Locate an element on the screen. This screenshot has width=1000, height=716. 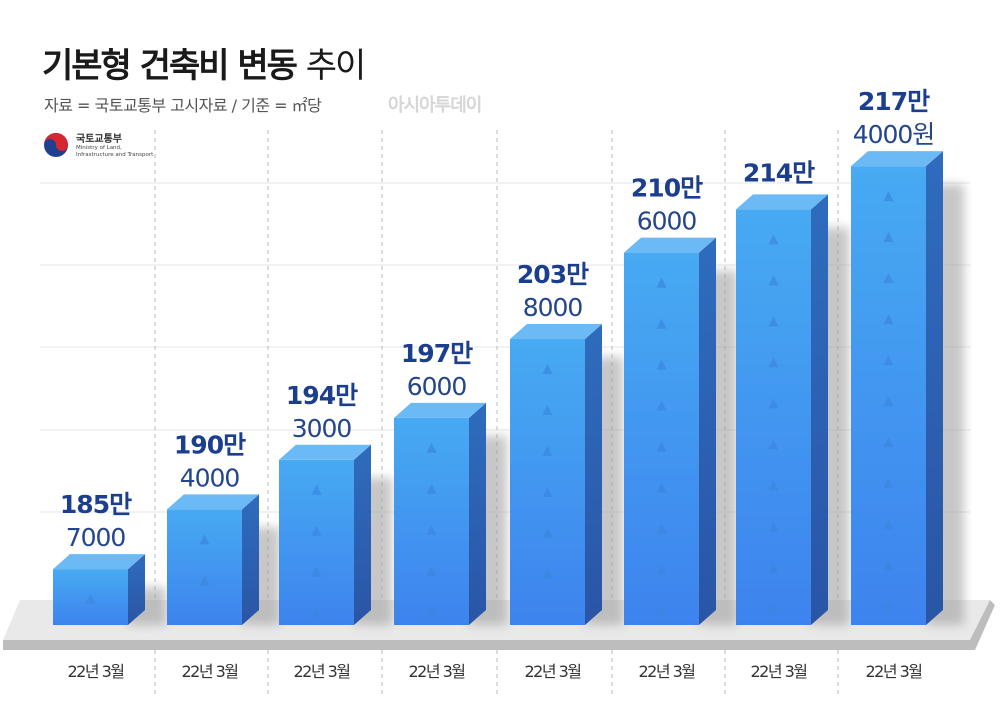
value-label-sub: 3000 is located at coordinates (322, 428).